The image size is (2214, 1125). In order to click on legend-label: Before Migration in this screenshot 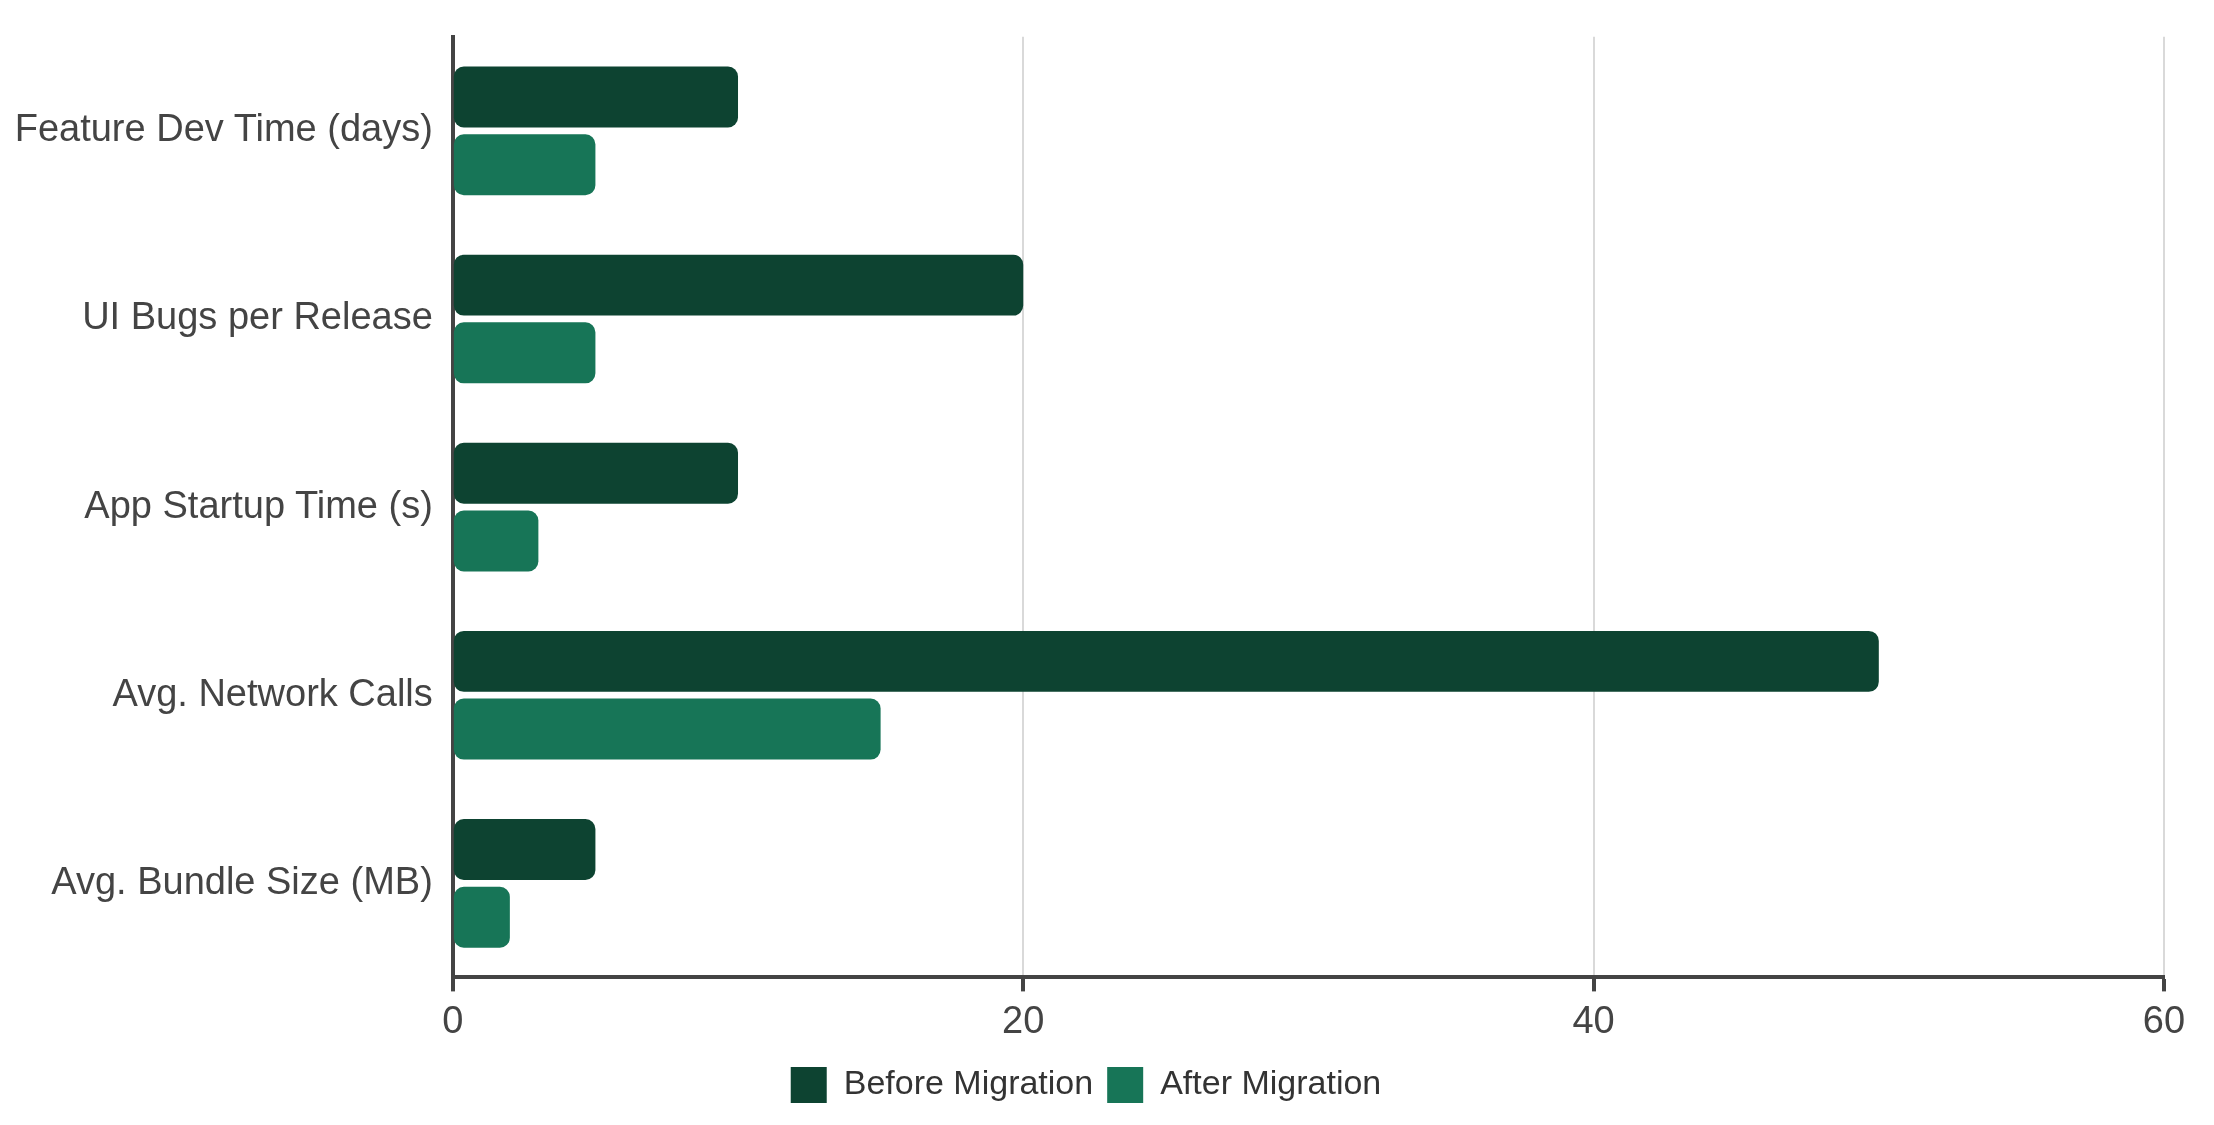, I will do `click(968, 1082)`.